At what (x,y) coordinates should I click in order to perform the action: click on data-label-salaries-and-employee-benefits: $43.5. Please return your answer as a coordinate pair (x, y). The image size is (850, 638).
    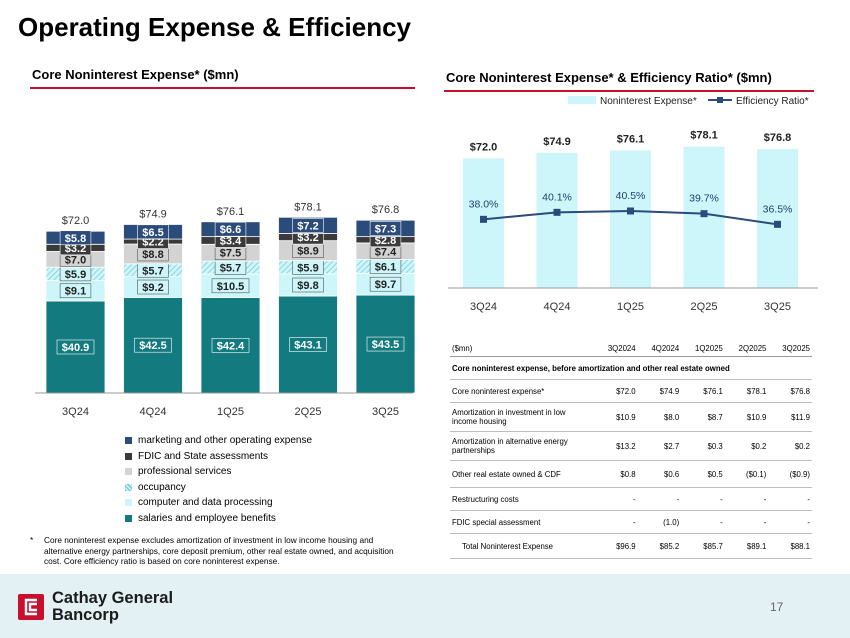
    Looking at the image, I should click on (386, 345).